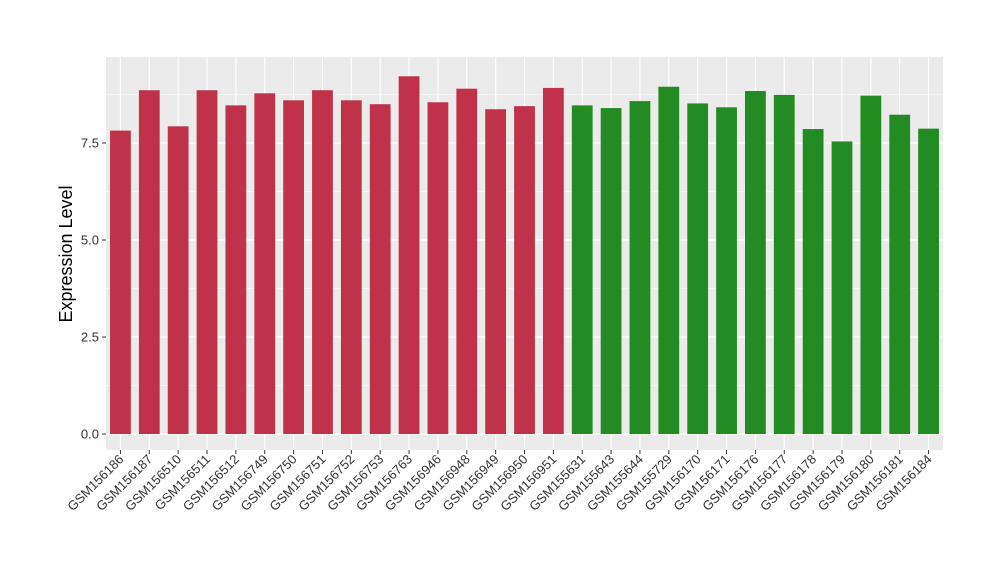 This screenshot has width=1000, height=580. What do you see at coordinates (90, 143) in the screenshot?
I see `y-tick-label: 7.5` at bounding box center [90, 143].